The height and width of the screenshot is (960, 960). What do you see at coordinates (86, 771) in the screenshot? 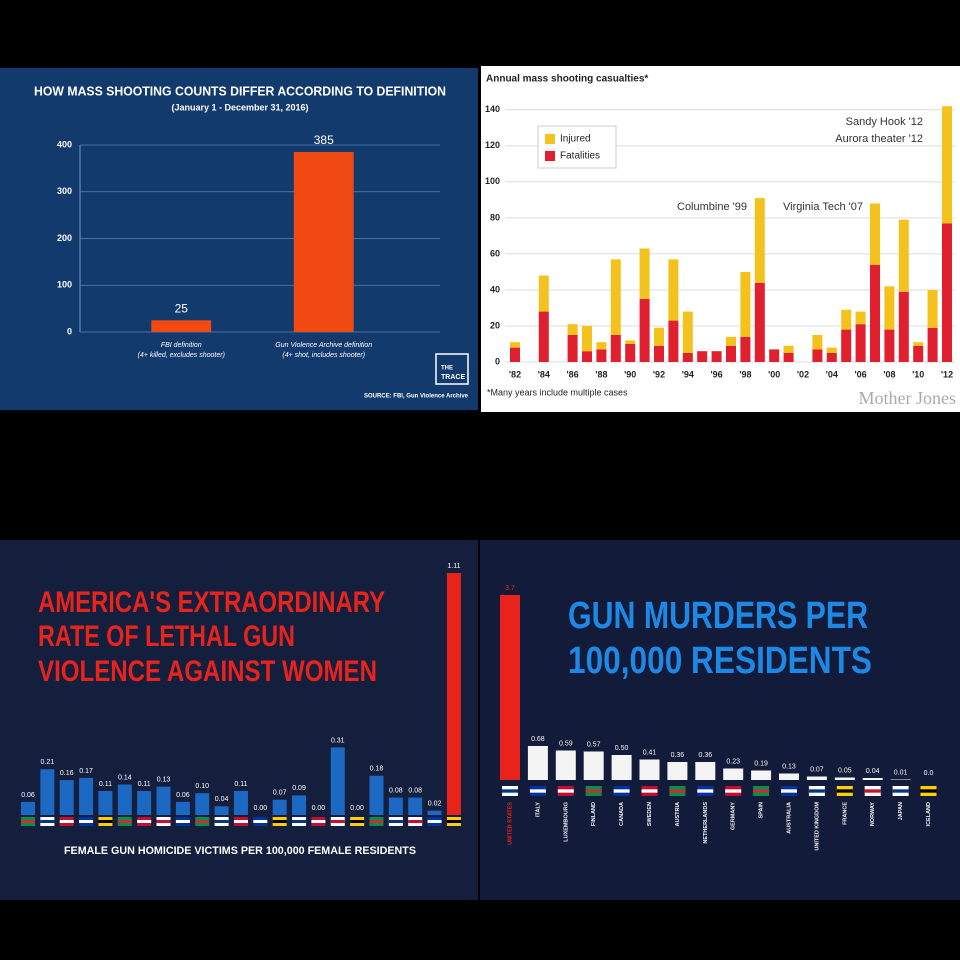
I see `data-label: 0.17` at bounding box center [86, 771].